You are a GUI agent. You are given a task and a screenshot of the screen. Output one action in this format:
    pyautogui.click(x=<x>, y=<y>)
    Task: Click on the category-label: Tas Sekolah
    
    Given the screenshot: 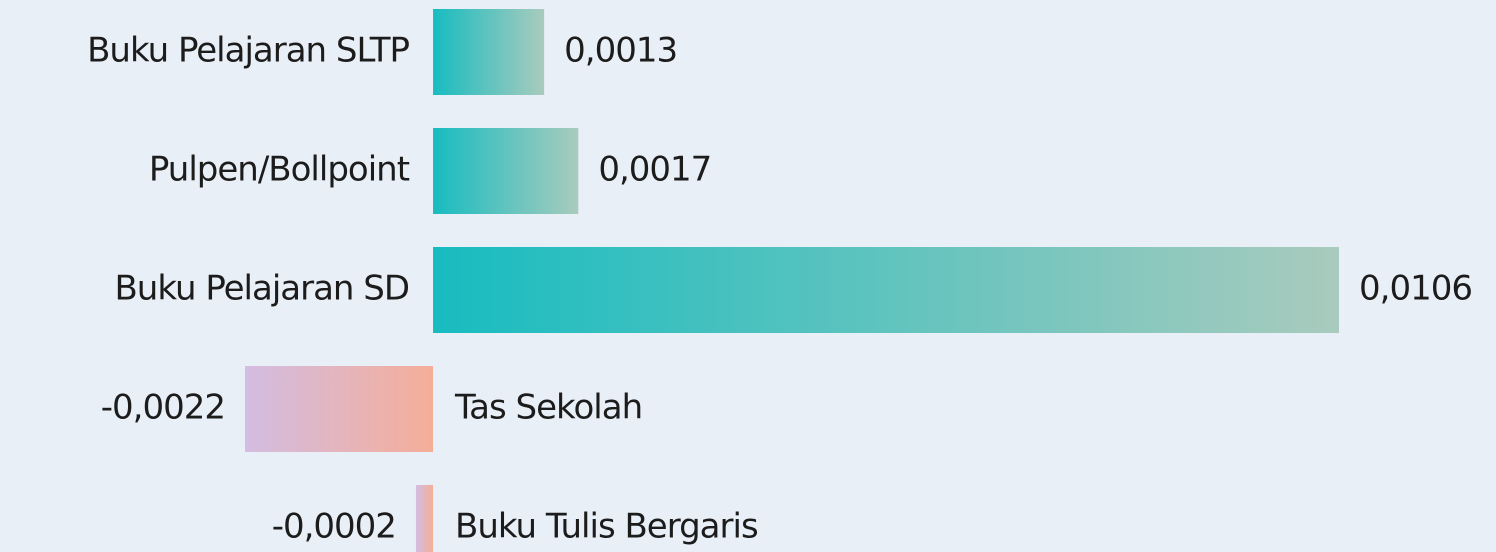 What is the action you would take?
    pyautogui.click(x=548, y=408)
    